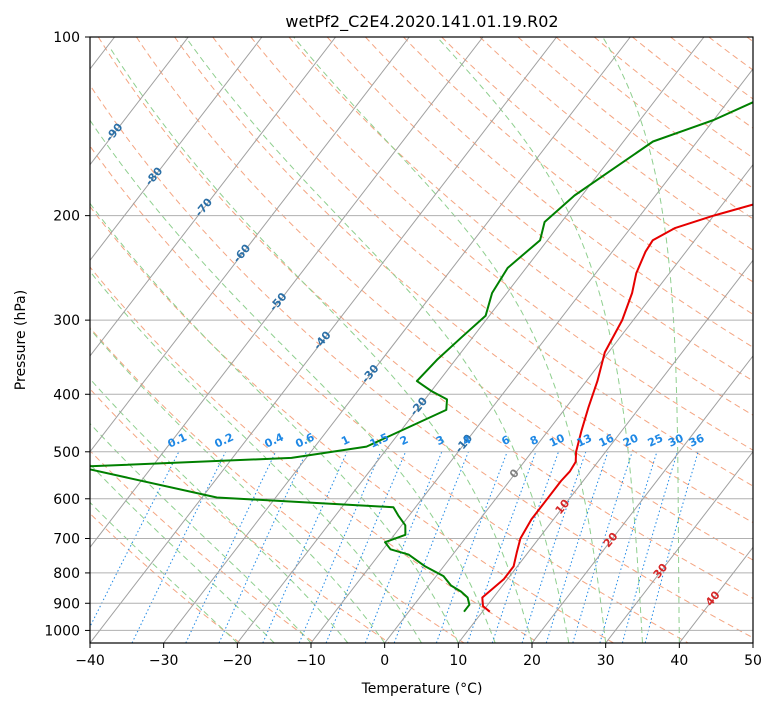  Describe the element at coordinates (370, 374) in the screenshot. I see `isotherm-value-label: -30` at that location.